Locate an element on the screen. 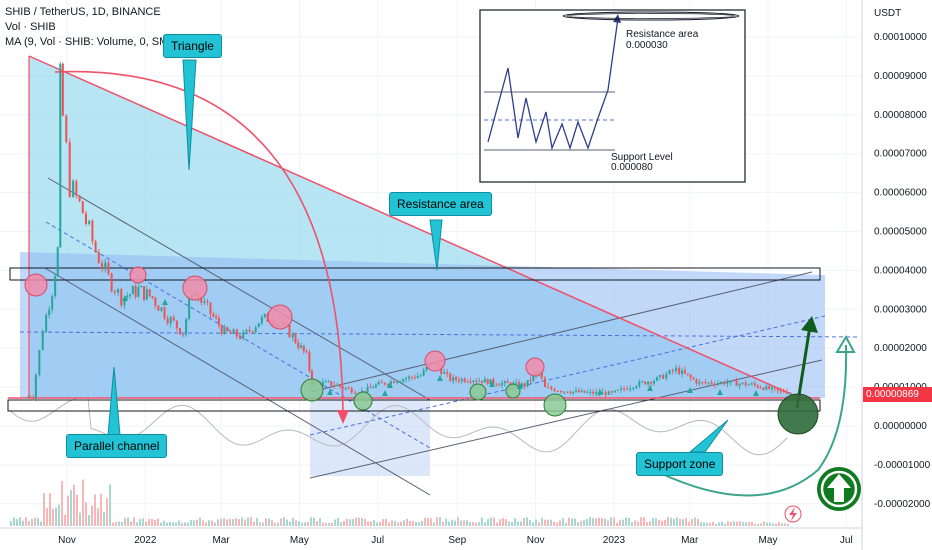  up-arrow-icon is located at coordinates (839, 489).